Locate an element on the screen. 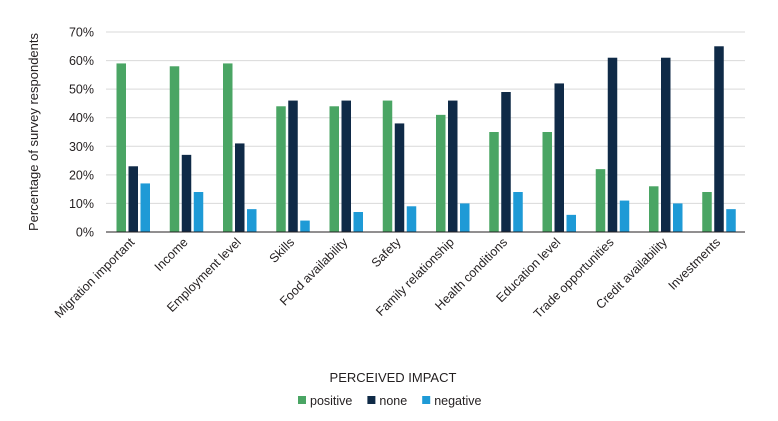 The height and width of the screenshot is (421, 778). x-tick-label: Skills is located at coordinates (282, 250).